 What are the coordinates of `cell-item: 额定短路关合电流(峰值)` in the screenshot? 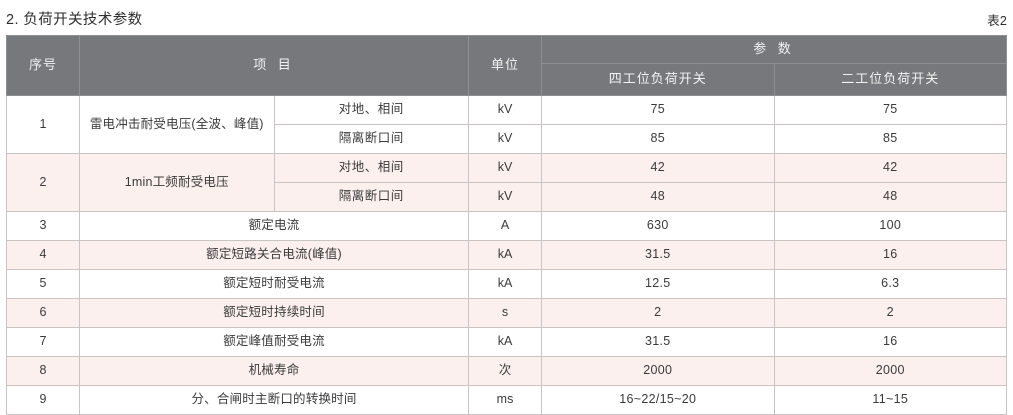 It's located at (274, 255).